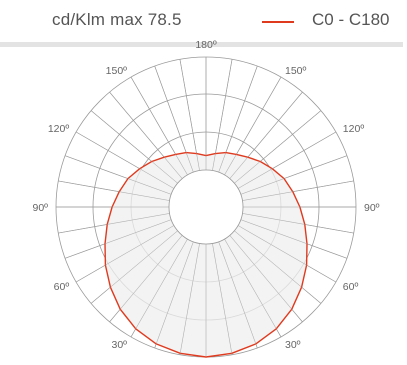  Describe the element at coordinates (62, 287) in the screenshot. I see `angle-label-10: 60º` at that location.